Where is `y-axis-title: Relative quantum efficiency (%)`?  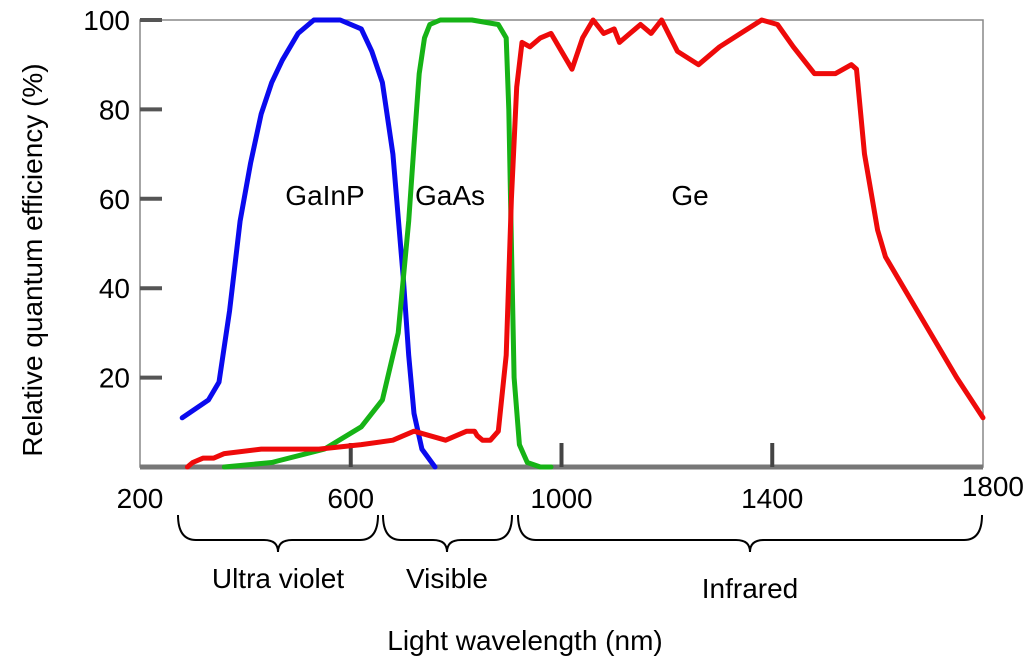
y-axis-title: Relative quantum efficiency (%) is located at coordinates (32, 259).